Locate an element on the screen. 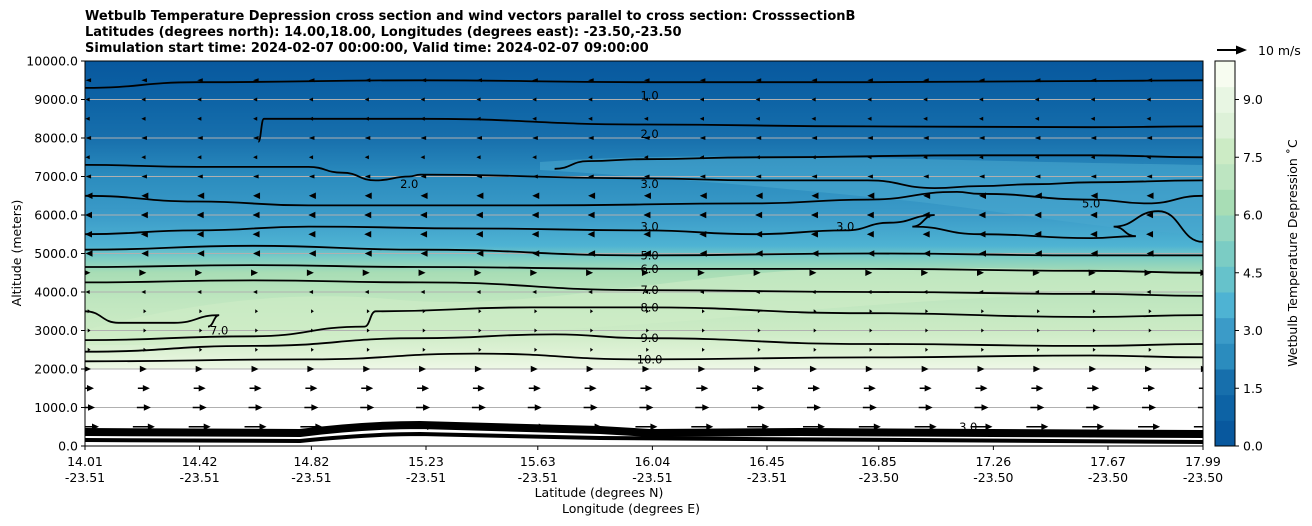  contour-label: 7.0 is located at coordinates (649, 290).